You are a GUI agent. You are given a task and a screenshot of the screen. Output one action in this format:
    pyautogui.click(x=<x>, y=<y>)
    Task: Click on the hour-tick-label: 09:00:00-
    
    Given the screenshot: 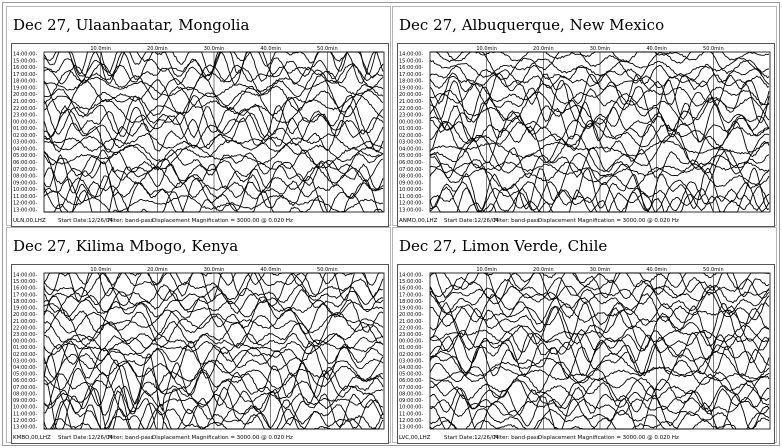 What is the action you would take?
    pyautogui.click(x=25, y=401)
    